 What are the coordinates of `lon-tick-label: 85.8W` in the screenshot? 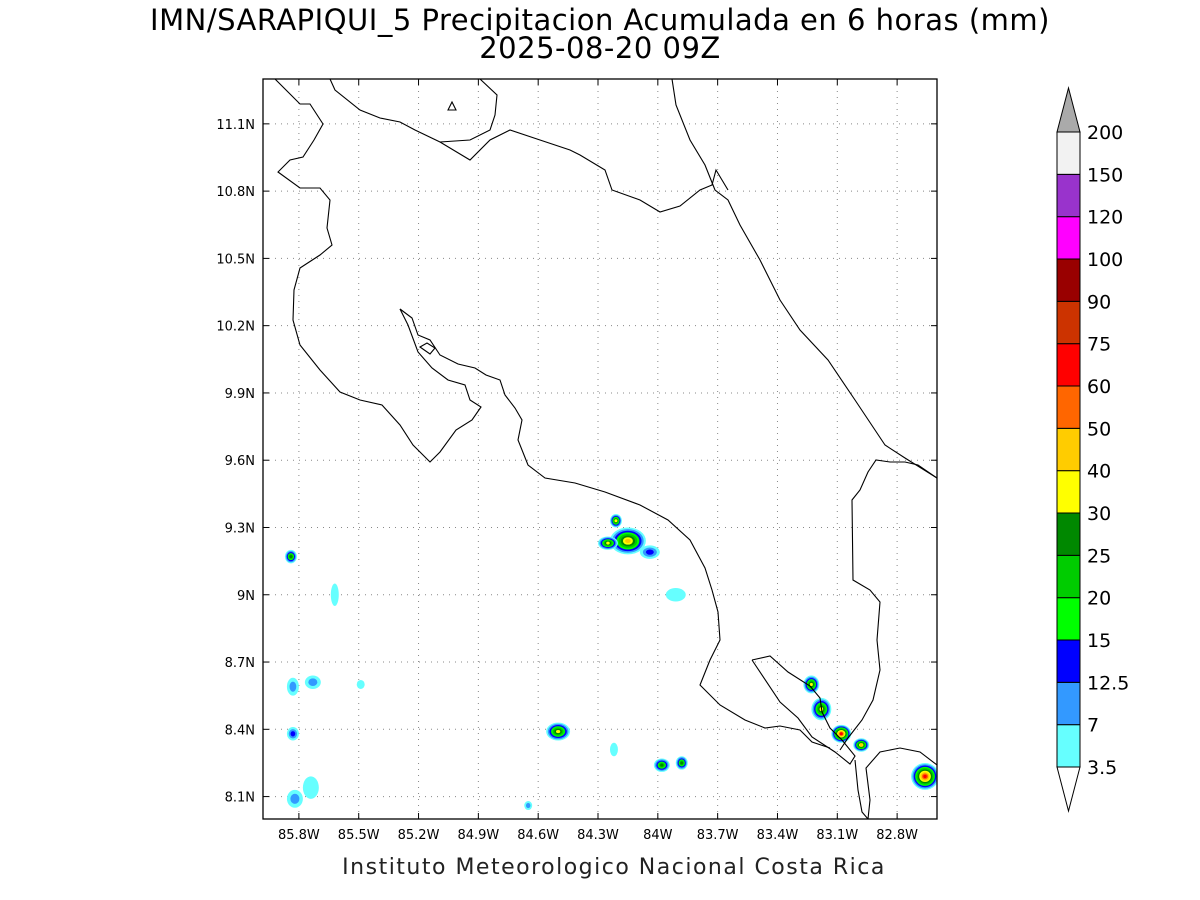 It's located at (299, 835).